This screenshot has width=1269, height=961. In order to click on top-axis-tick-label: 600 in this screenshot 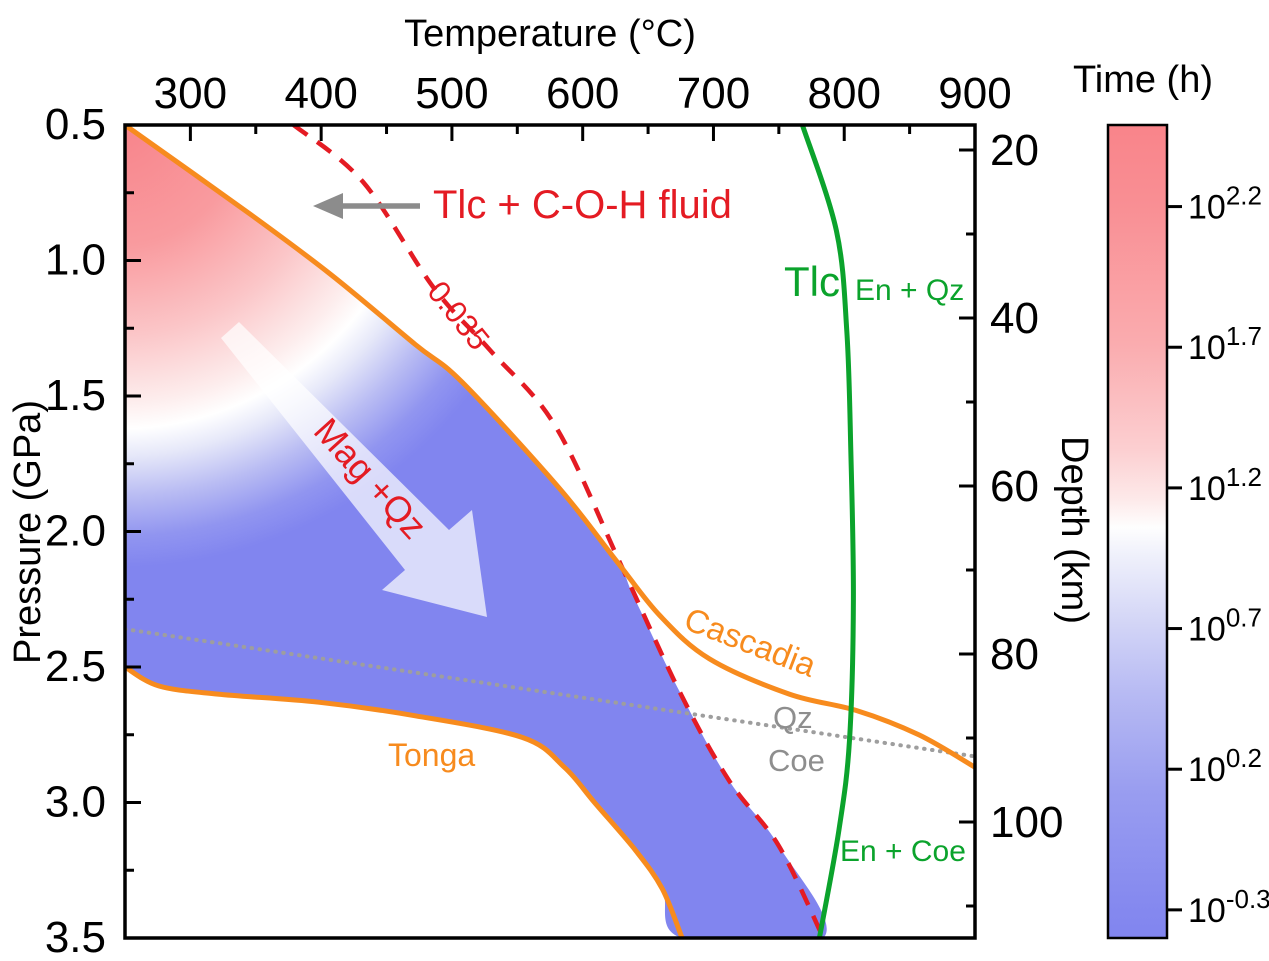, I will do `click(582, 93)`.